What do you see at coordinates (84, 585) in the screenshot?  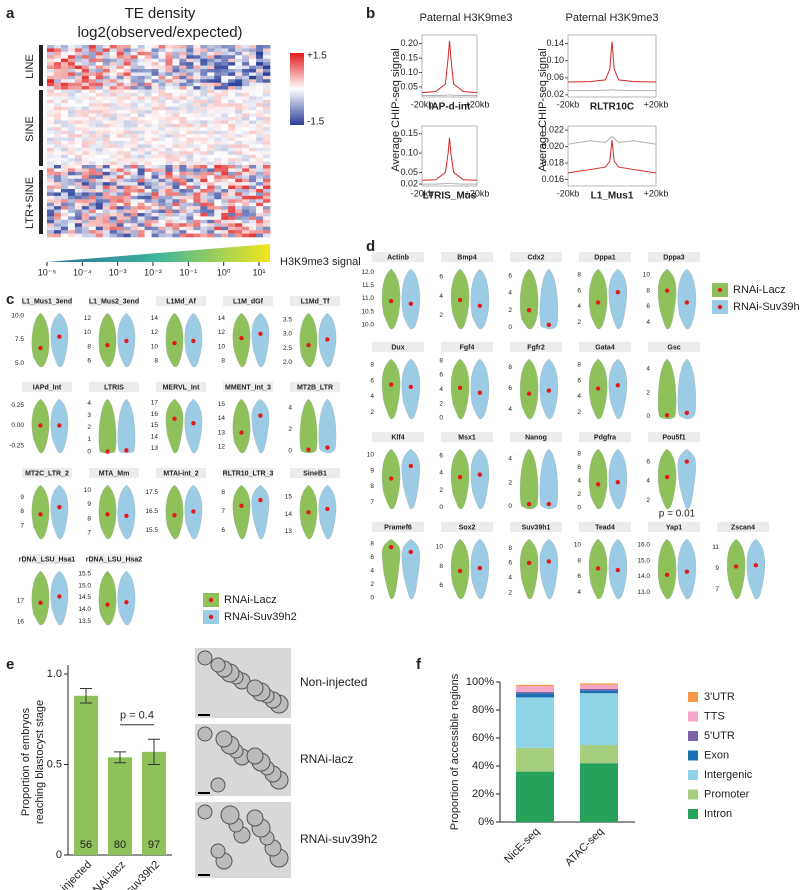 I see `y-tick-label: 15.0` at bounding box center [84, 585].